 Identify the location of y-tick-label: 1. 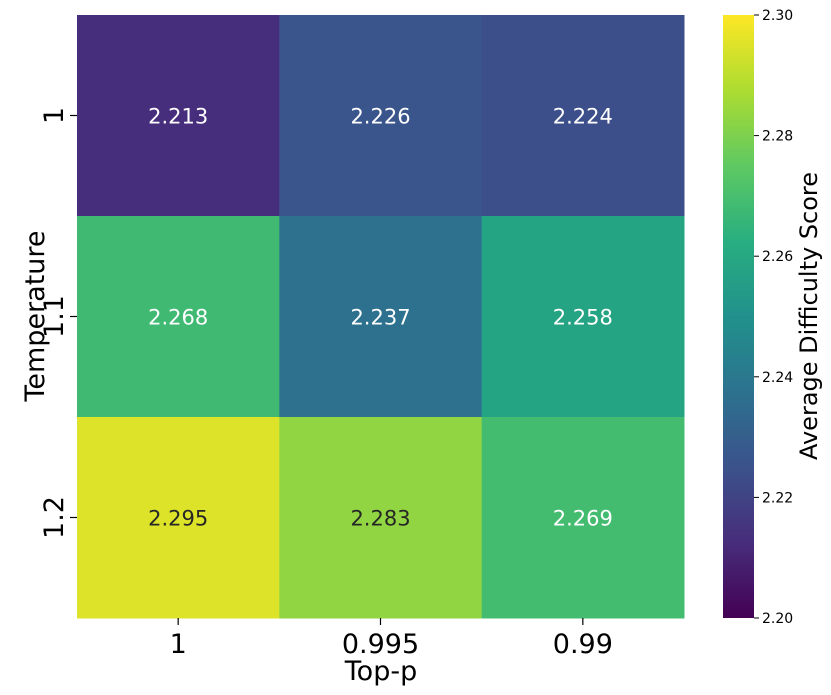
(54, 115).